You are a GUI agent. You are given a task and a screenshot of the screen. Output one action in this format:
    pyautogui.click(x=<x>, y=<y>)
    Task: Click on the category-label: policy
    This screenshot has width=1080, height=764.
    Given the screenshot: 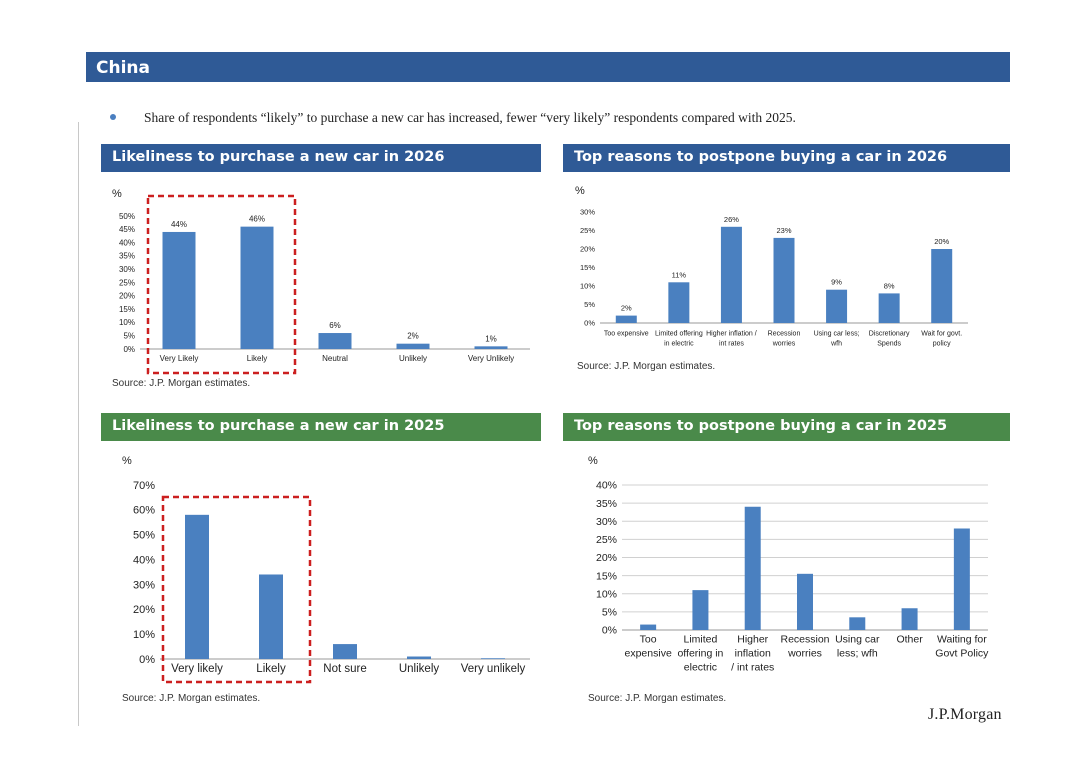 What is the action you would take?
    pyautogui.click(x=942, y=343)
    